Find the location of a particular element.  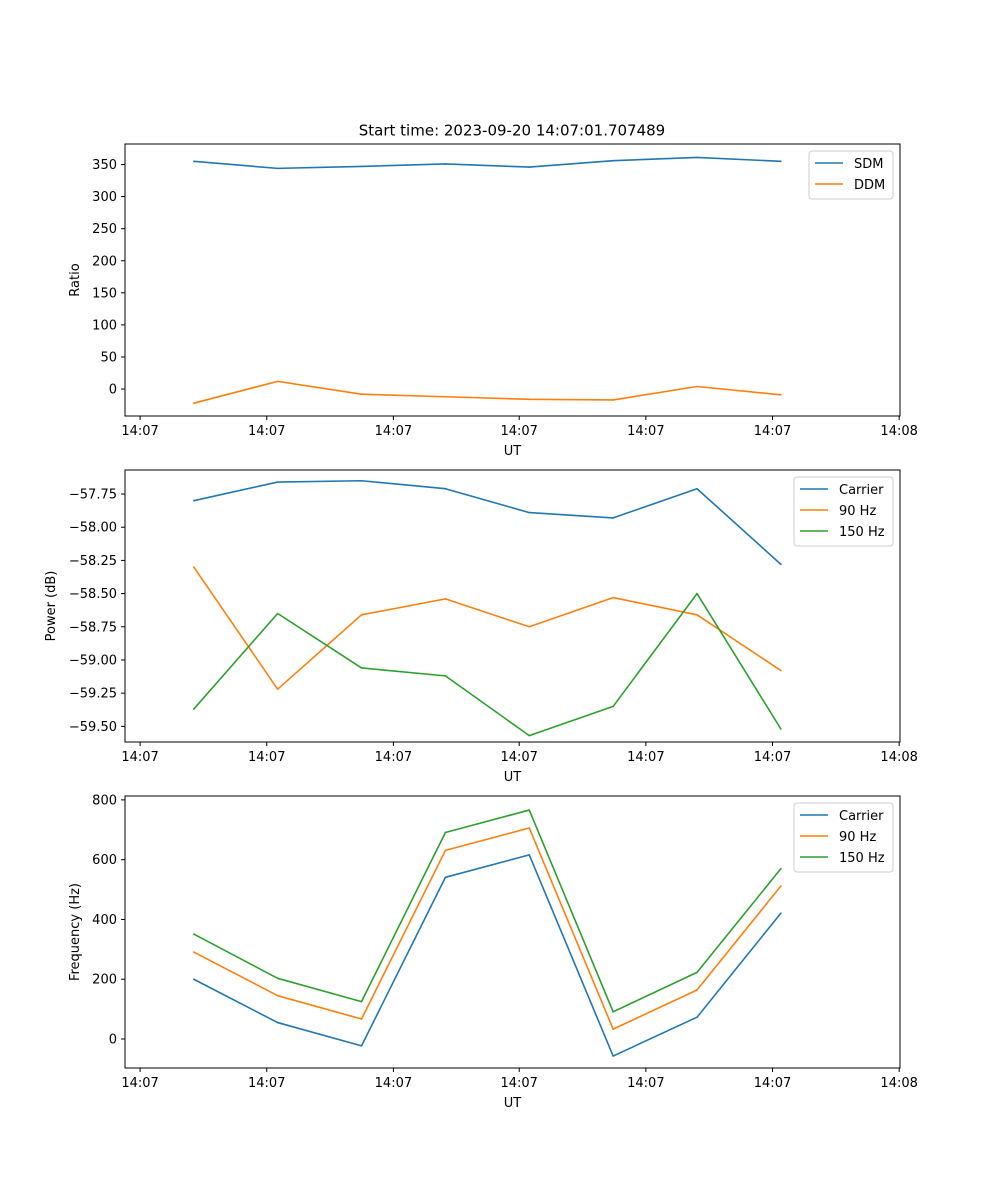

series-line-90-hz is located at coordinates (487, 928).